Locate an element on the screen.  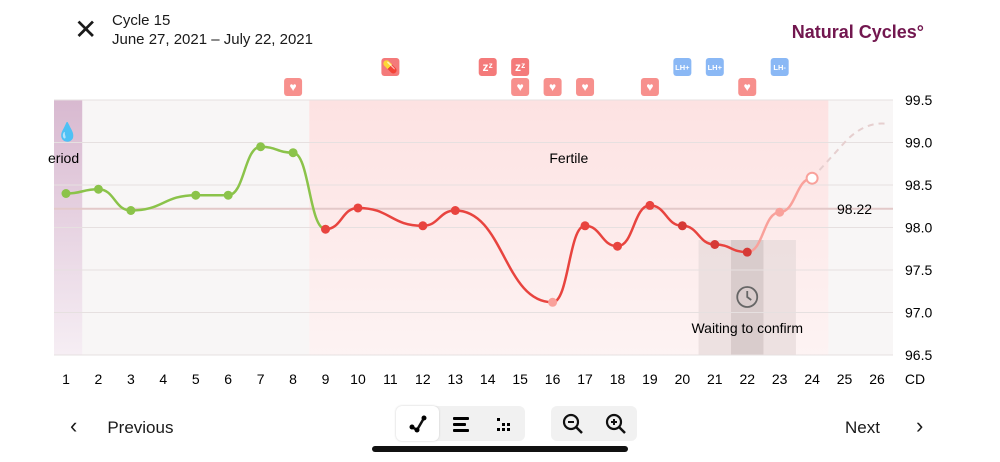
logo: Natural Cycles° is located at coordinates (857, 32).